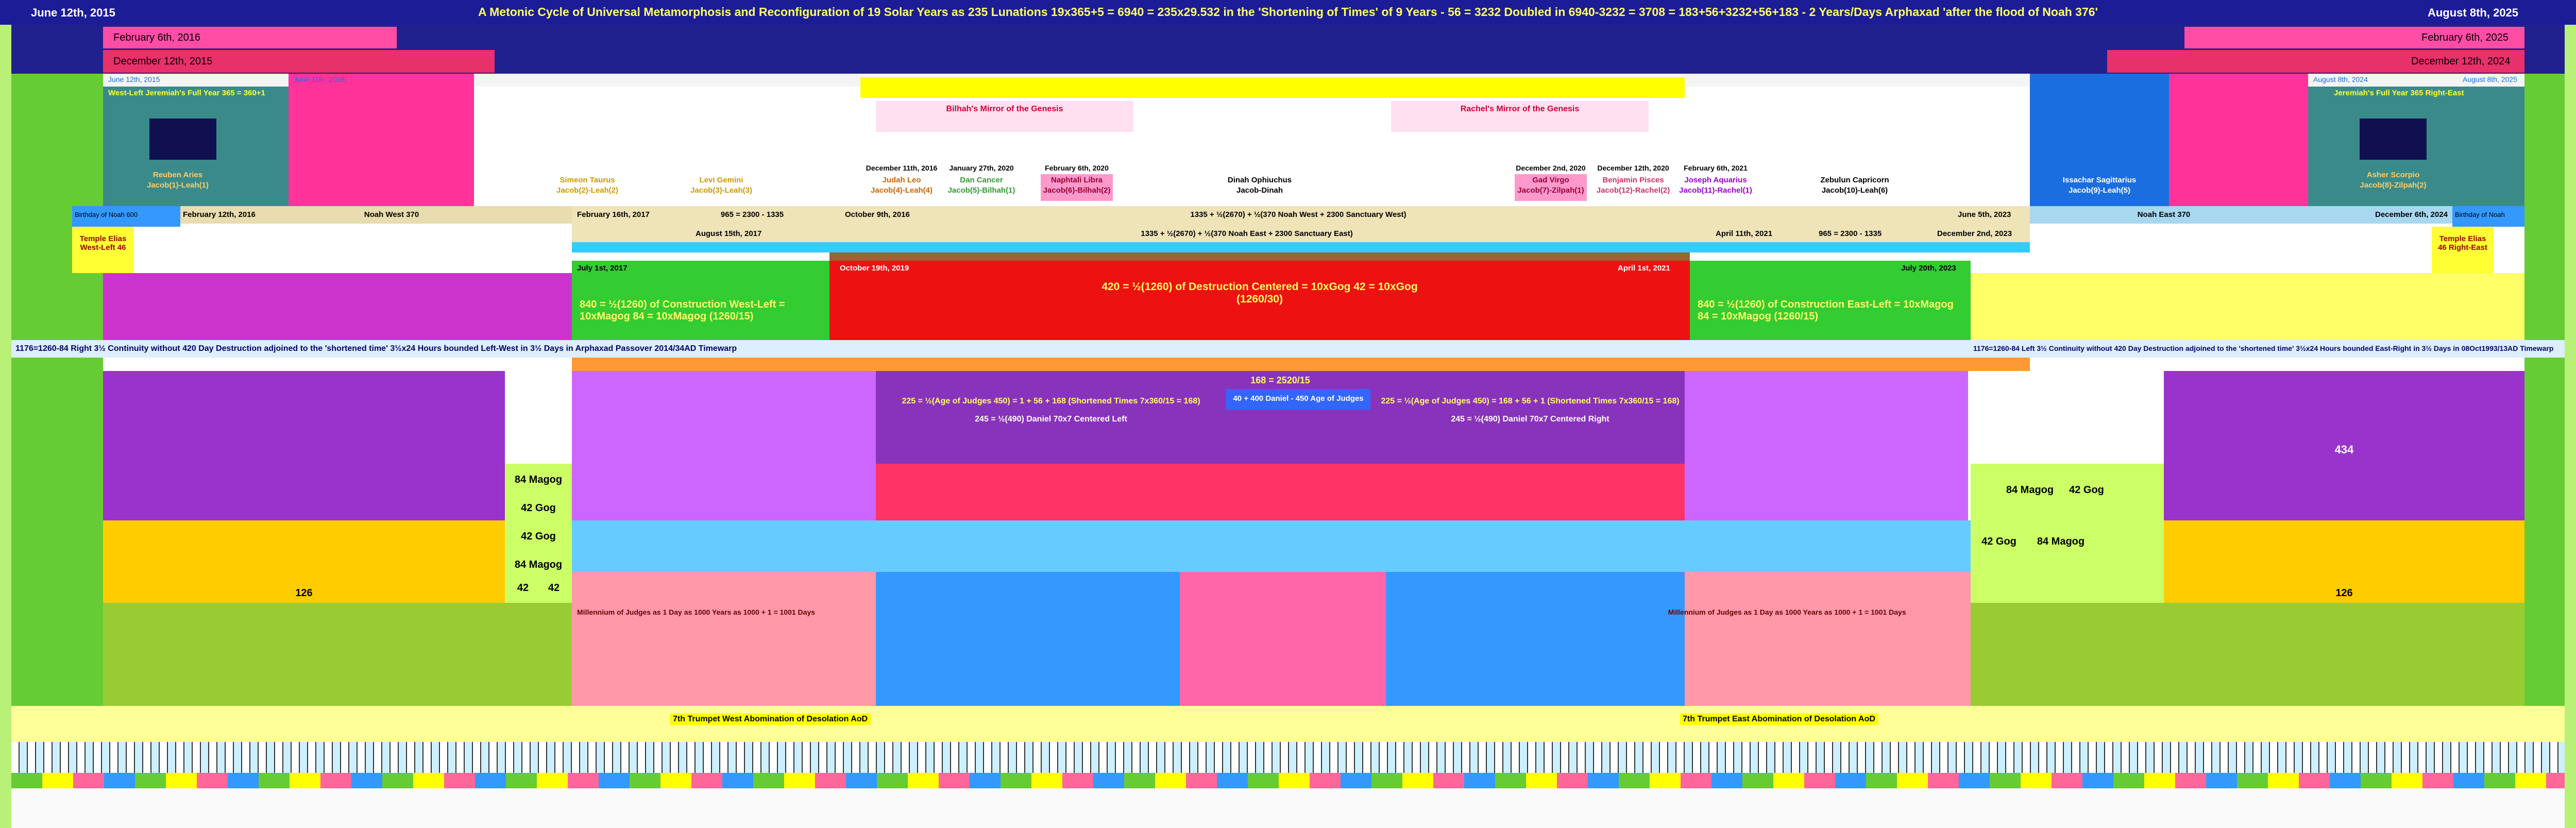  I want to click on tribe-date: December 12th, 2020, so click(1633, 168).